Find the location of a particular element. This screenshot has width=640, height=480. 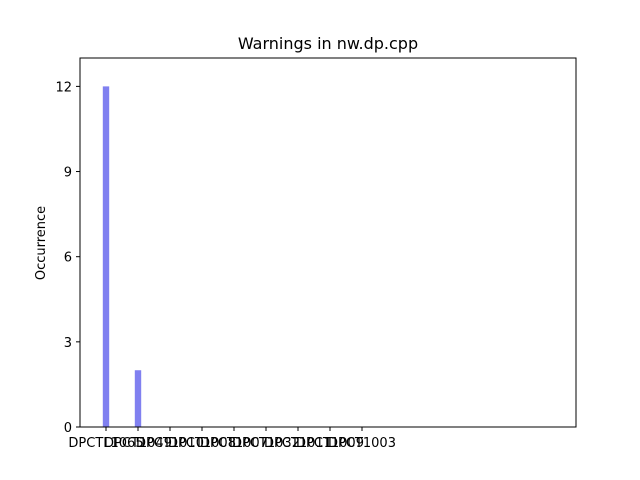

y-tick-label: 6 is located at coordinates (68, 258).